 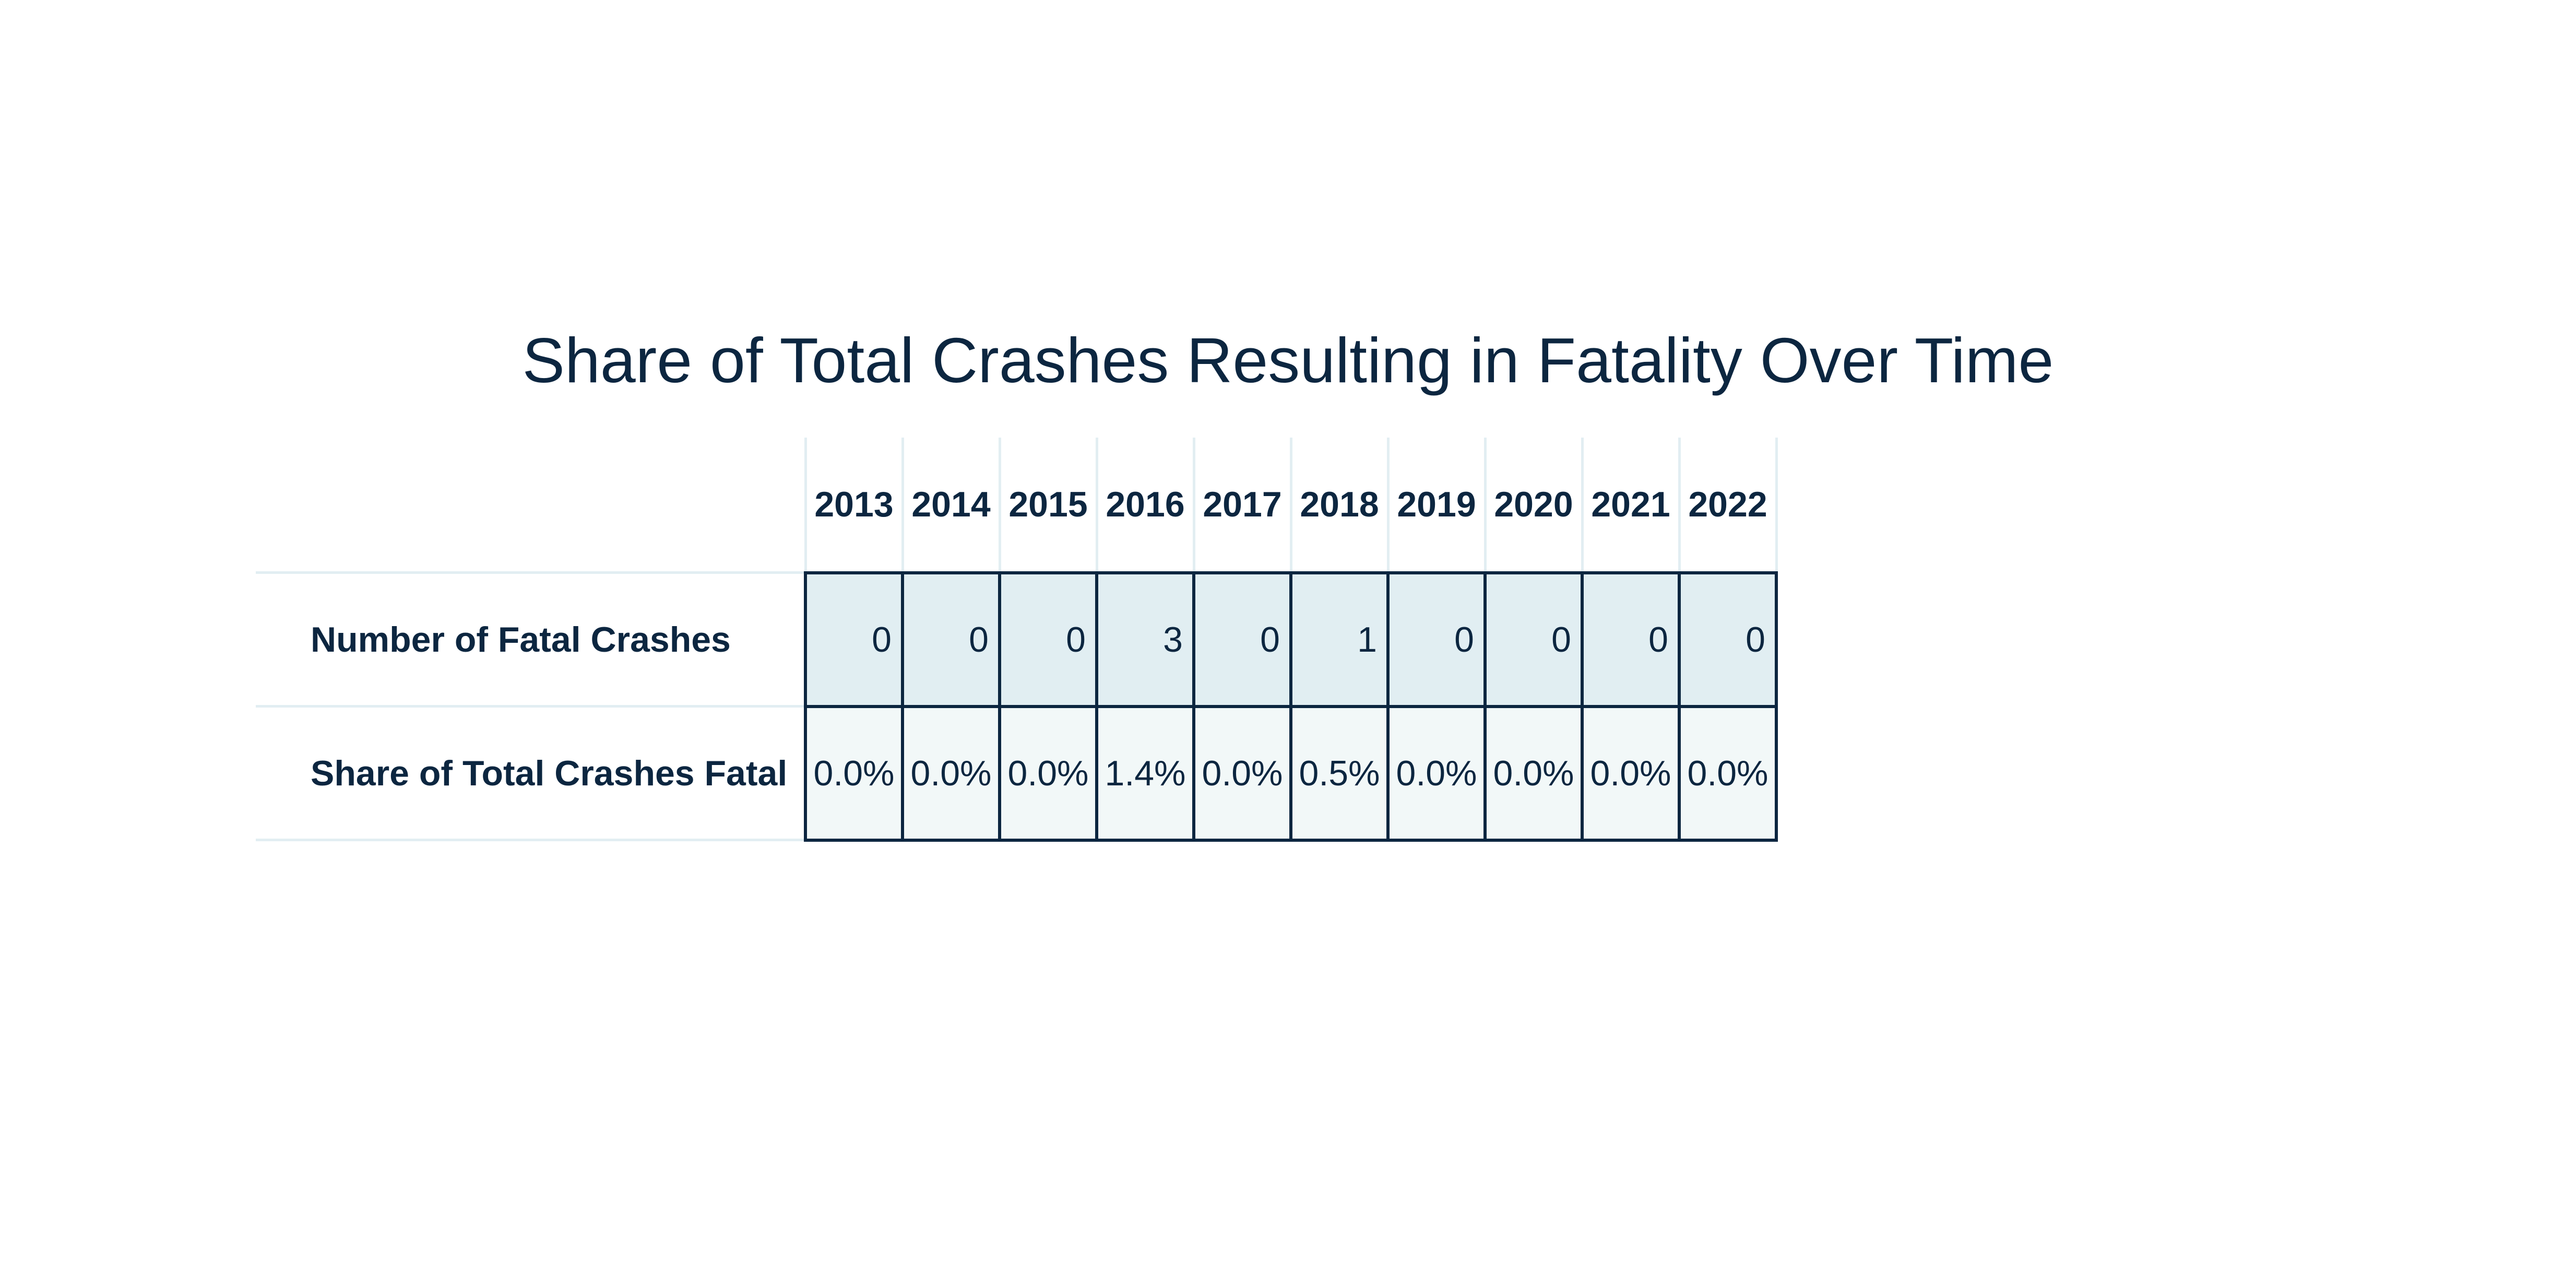 What do you see at coordinates (1631, 505) in the screenshot?
I see `column-header: 2021` at bounding box center [1631, 505].